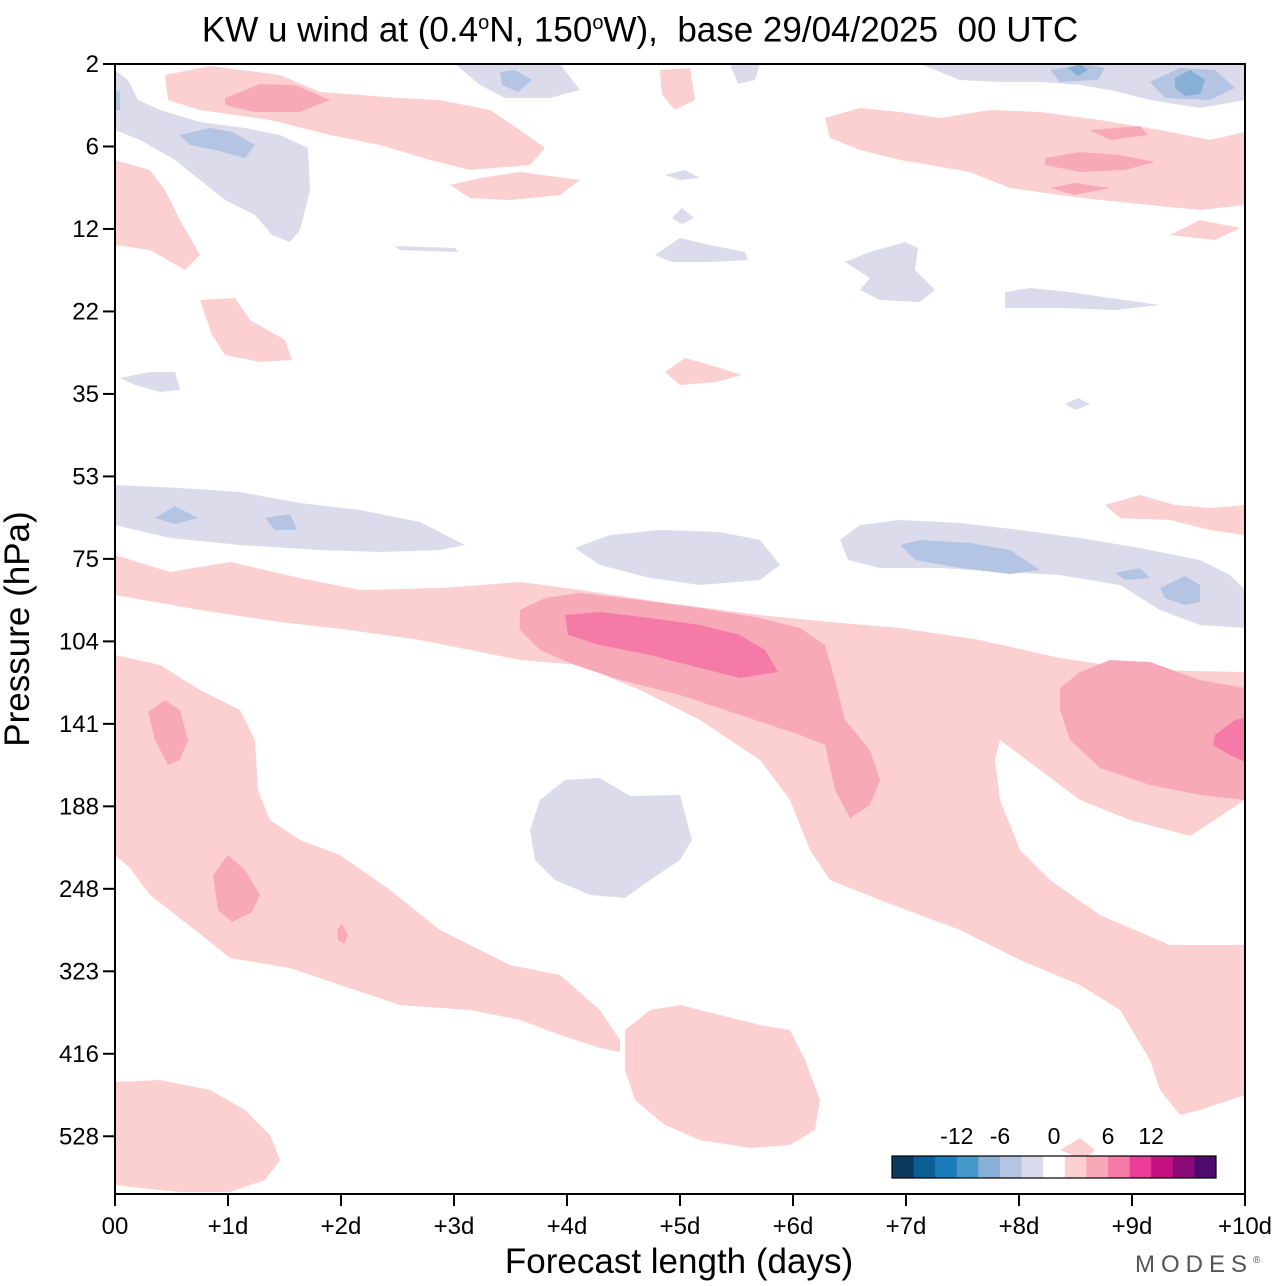 This screenshot has width=1280, height=1286. What do you see at coordinates (1082, 86) in the screenshot?
I see `neg-region-top-right` at bounding box center [1082, 86].